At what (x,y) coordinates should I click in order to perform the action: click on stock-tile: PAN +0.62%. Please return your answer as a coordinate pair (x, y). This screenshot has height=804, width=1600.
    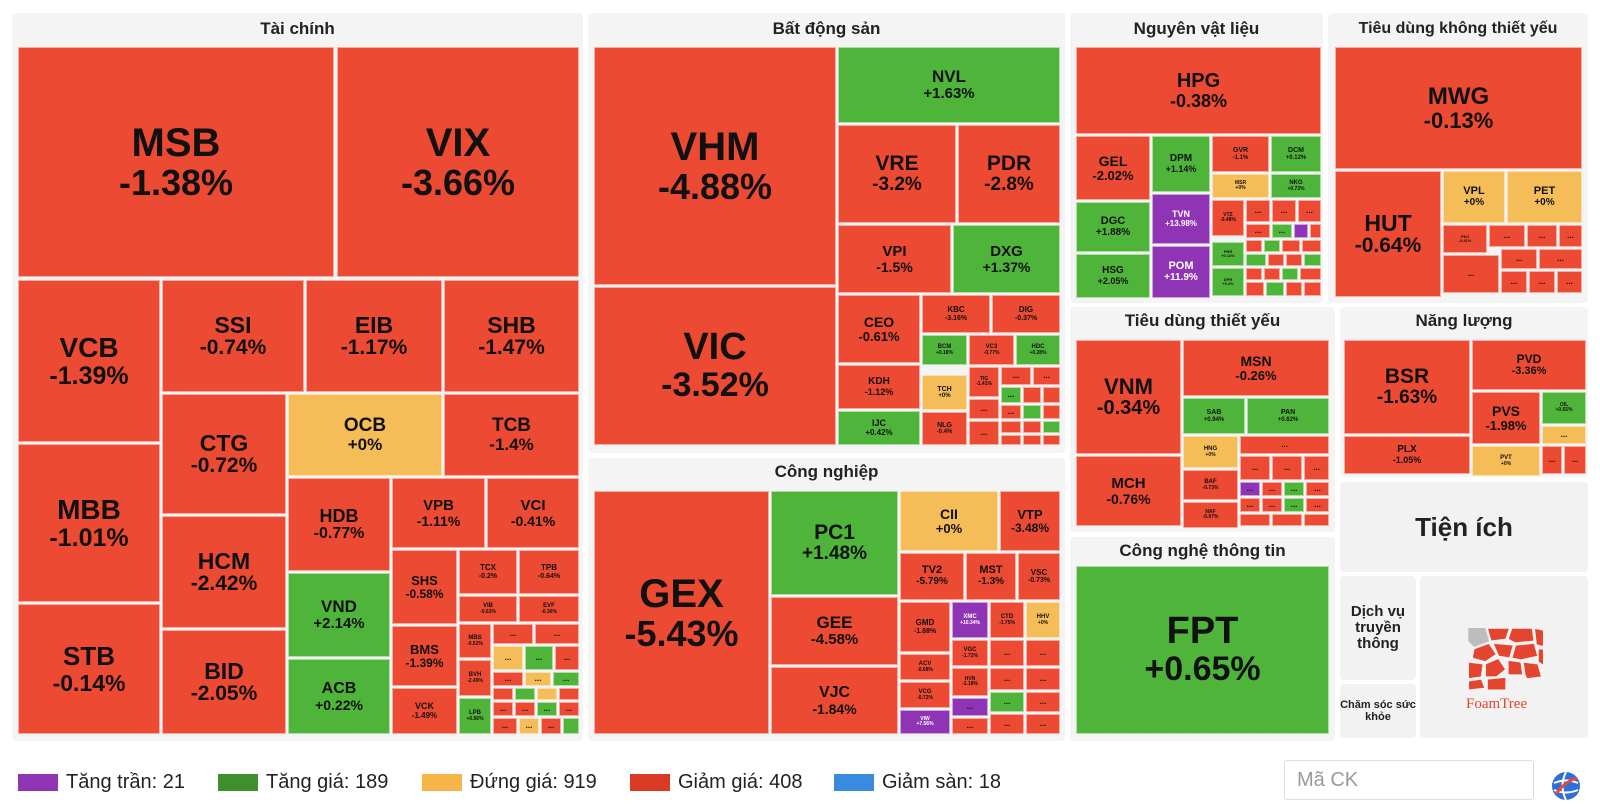
    Looking at the image, I should click on (1288, 416).